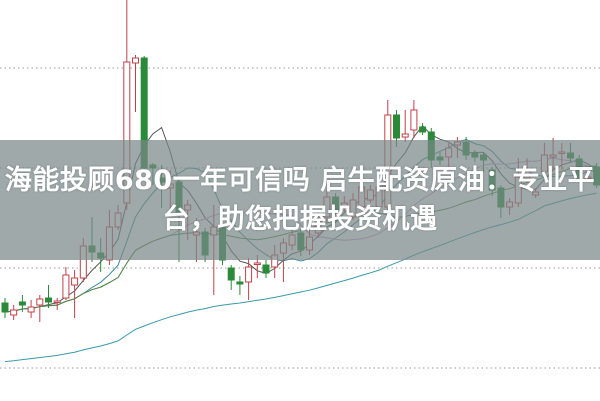  I want to click on headline-line-1: 海能投顾680一年可信吗 启牛配资原油：专业平, so click(300, 180).